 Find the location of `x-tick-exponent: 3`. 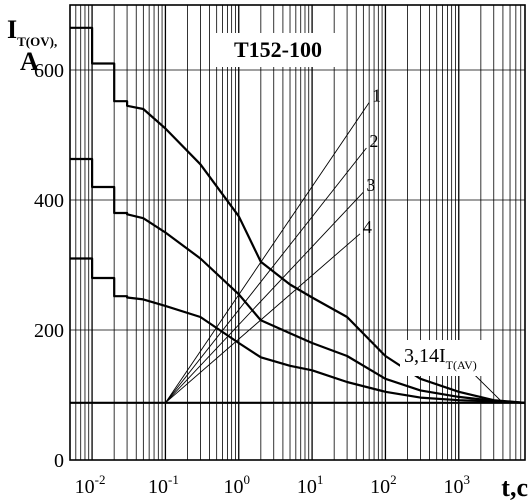

x-tick-exponent: 3 is located at coordinates (467, 479).